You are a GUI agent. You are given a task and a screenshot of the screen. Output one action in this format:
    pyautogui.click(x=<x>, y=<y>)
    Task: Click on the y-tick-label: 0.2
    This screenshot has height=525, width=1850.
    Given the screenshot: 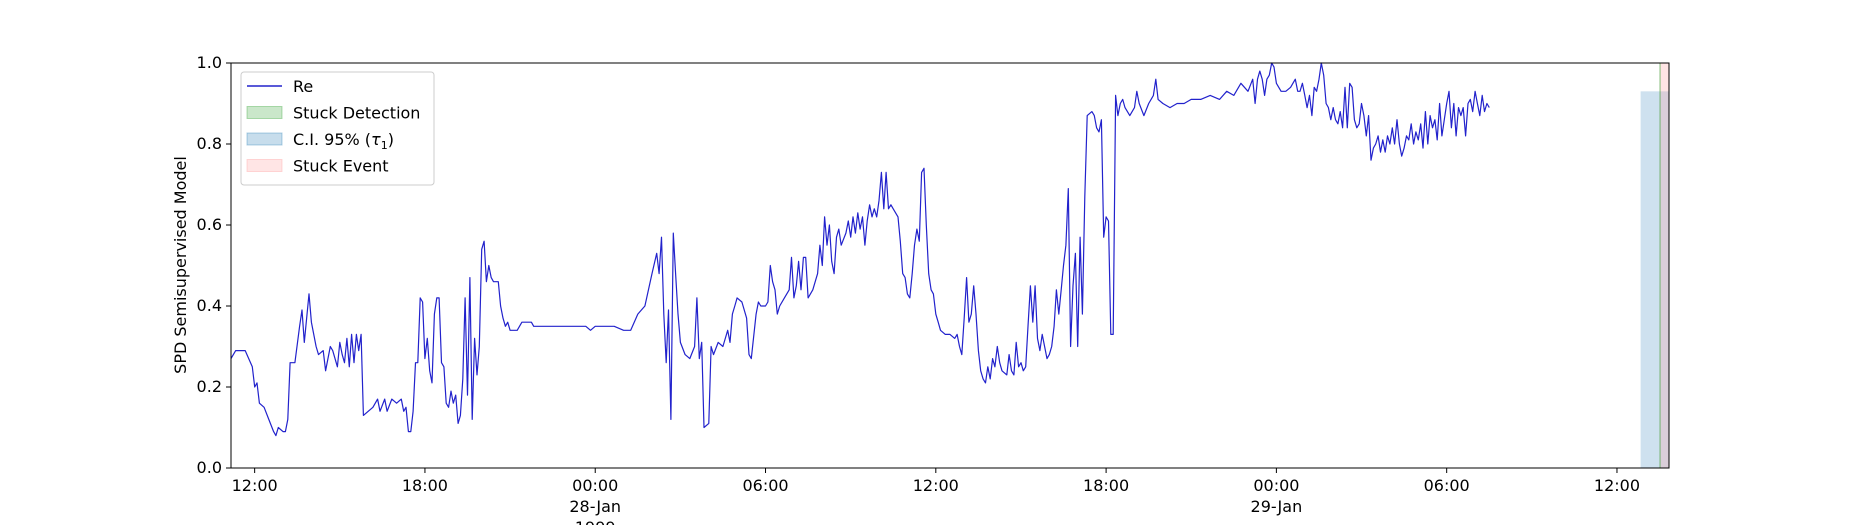 What is the action you would take?
    pyautogui.click(x=209, y=386)
    